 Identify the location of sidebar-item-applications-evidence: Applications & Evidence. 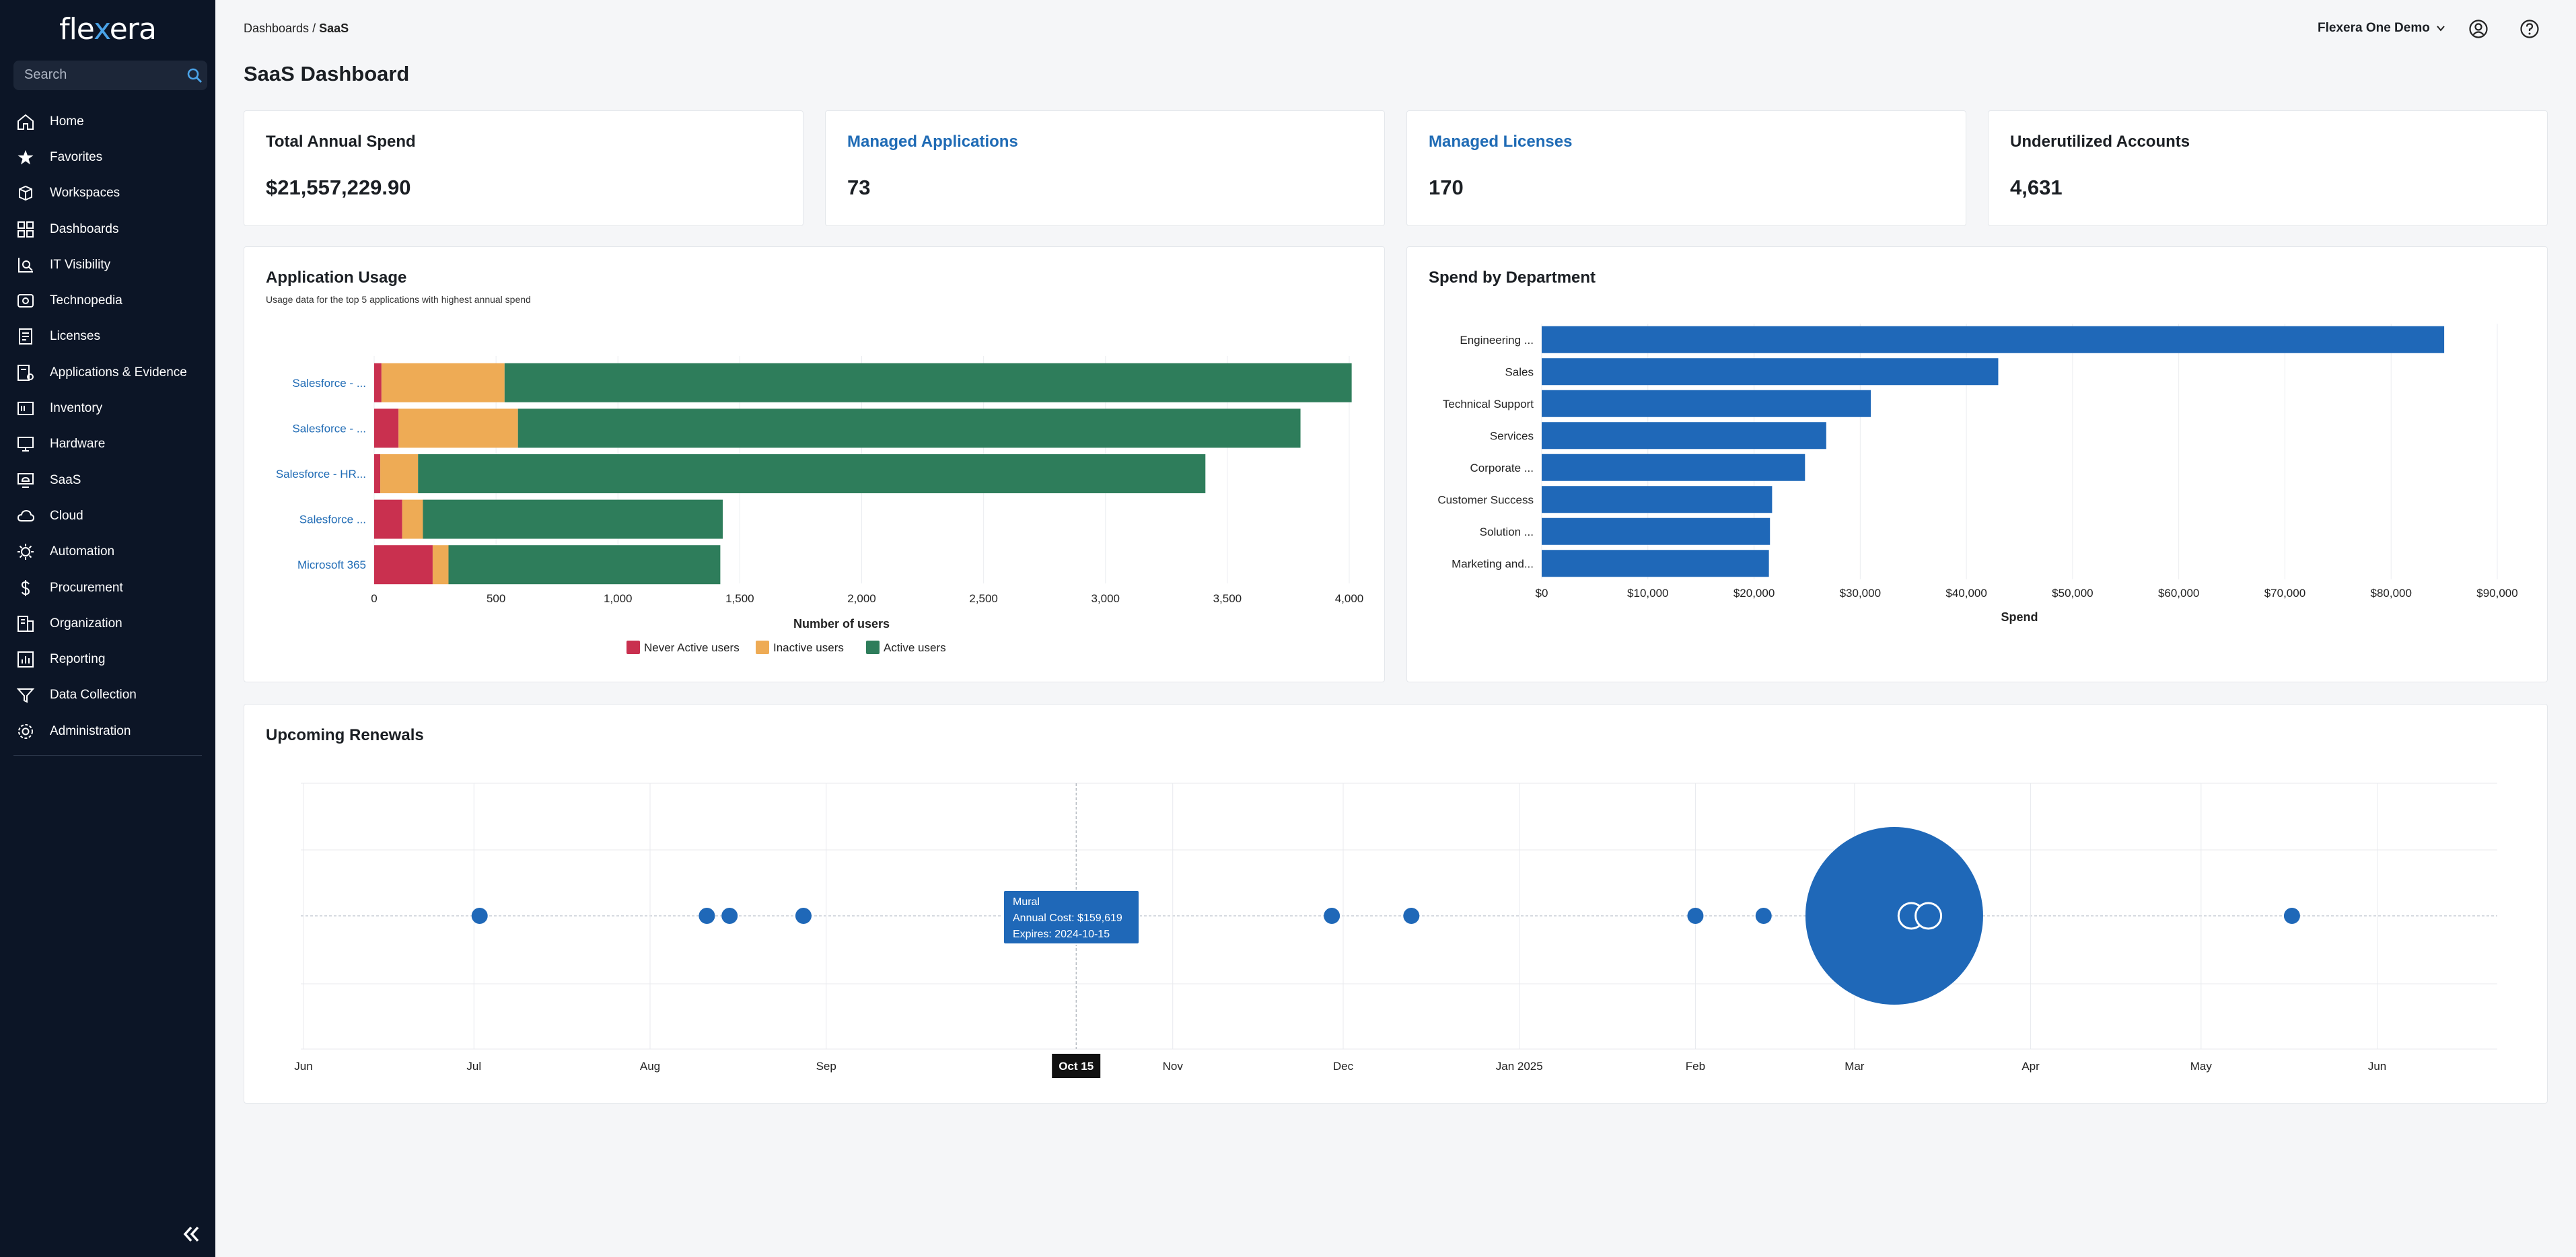
(107, 372).